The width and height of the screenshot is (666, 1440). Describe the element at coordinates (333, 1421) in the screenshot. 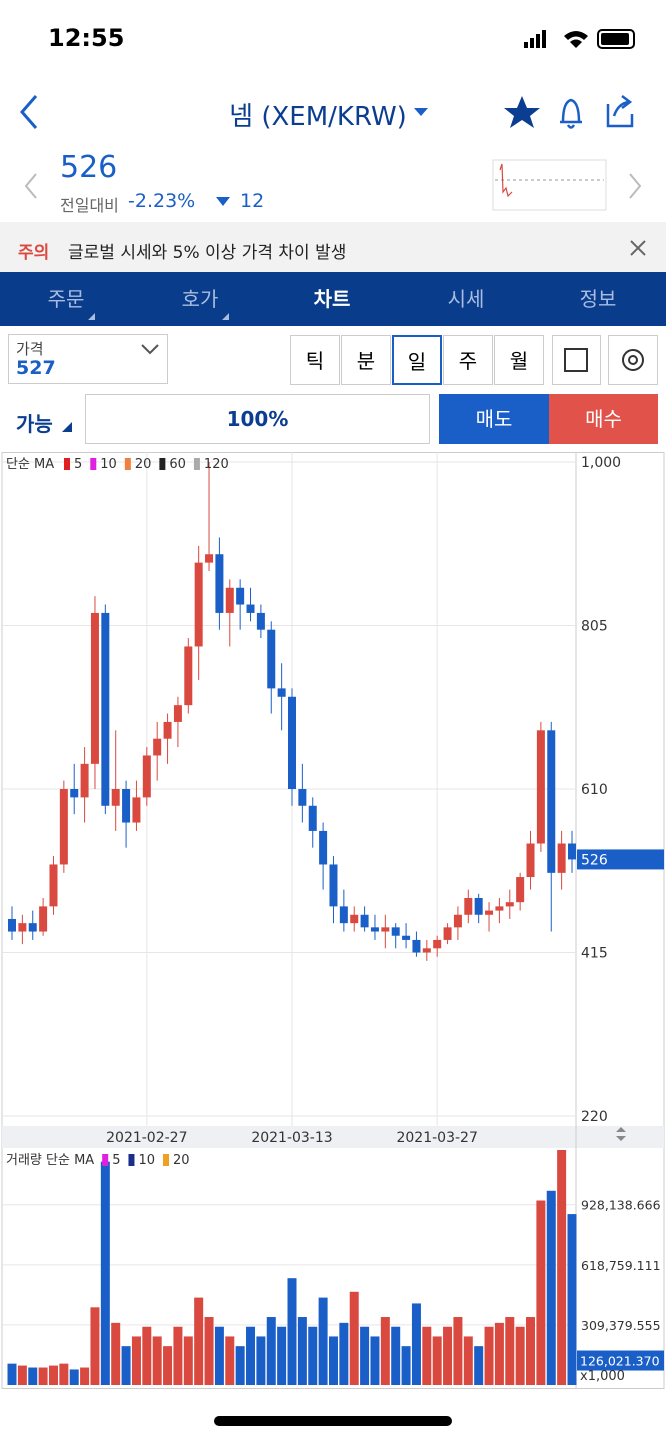

I see `home-indicator` at that location.